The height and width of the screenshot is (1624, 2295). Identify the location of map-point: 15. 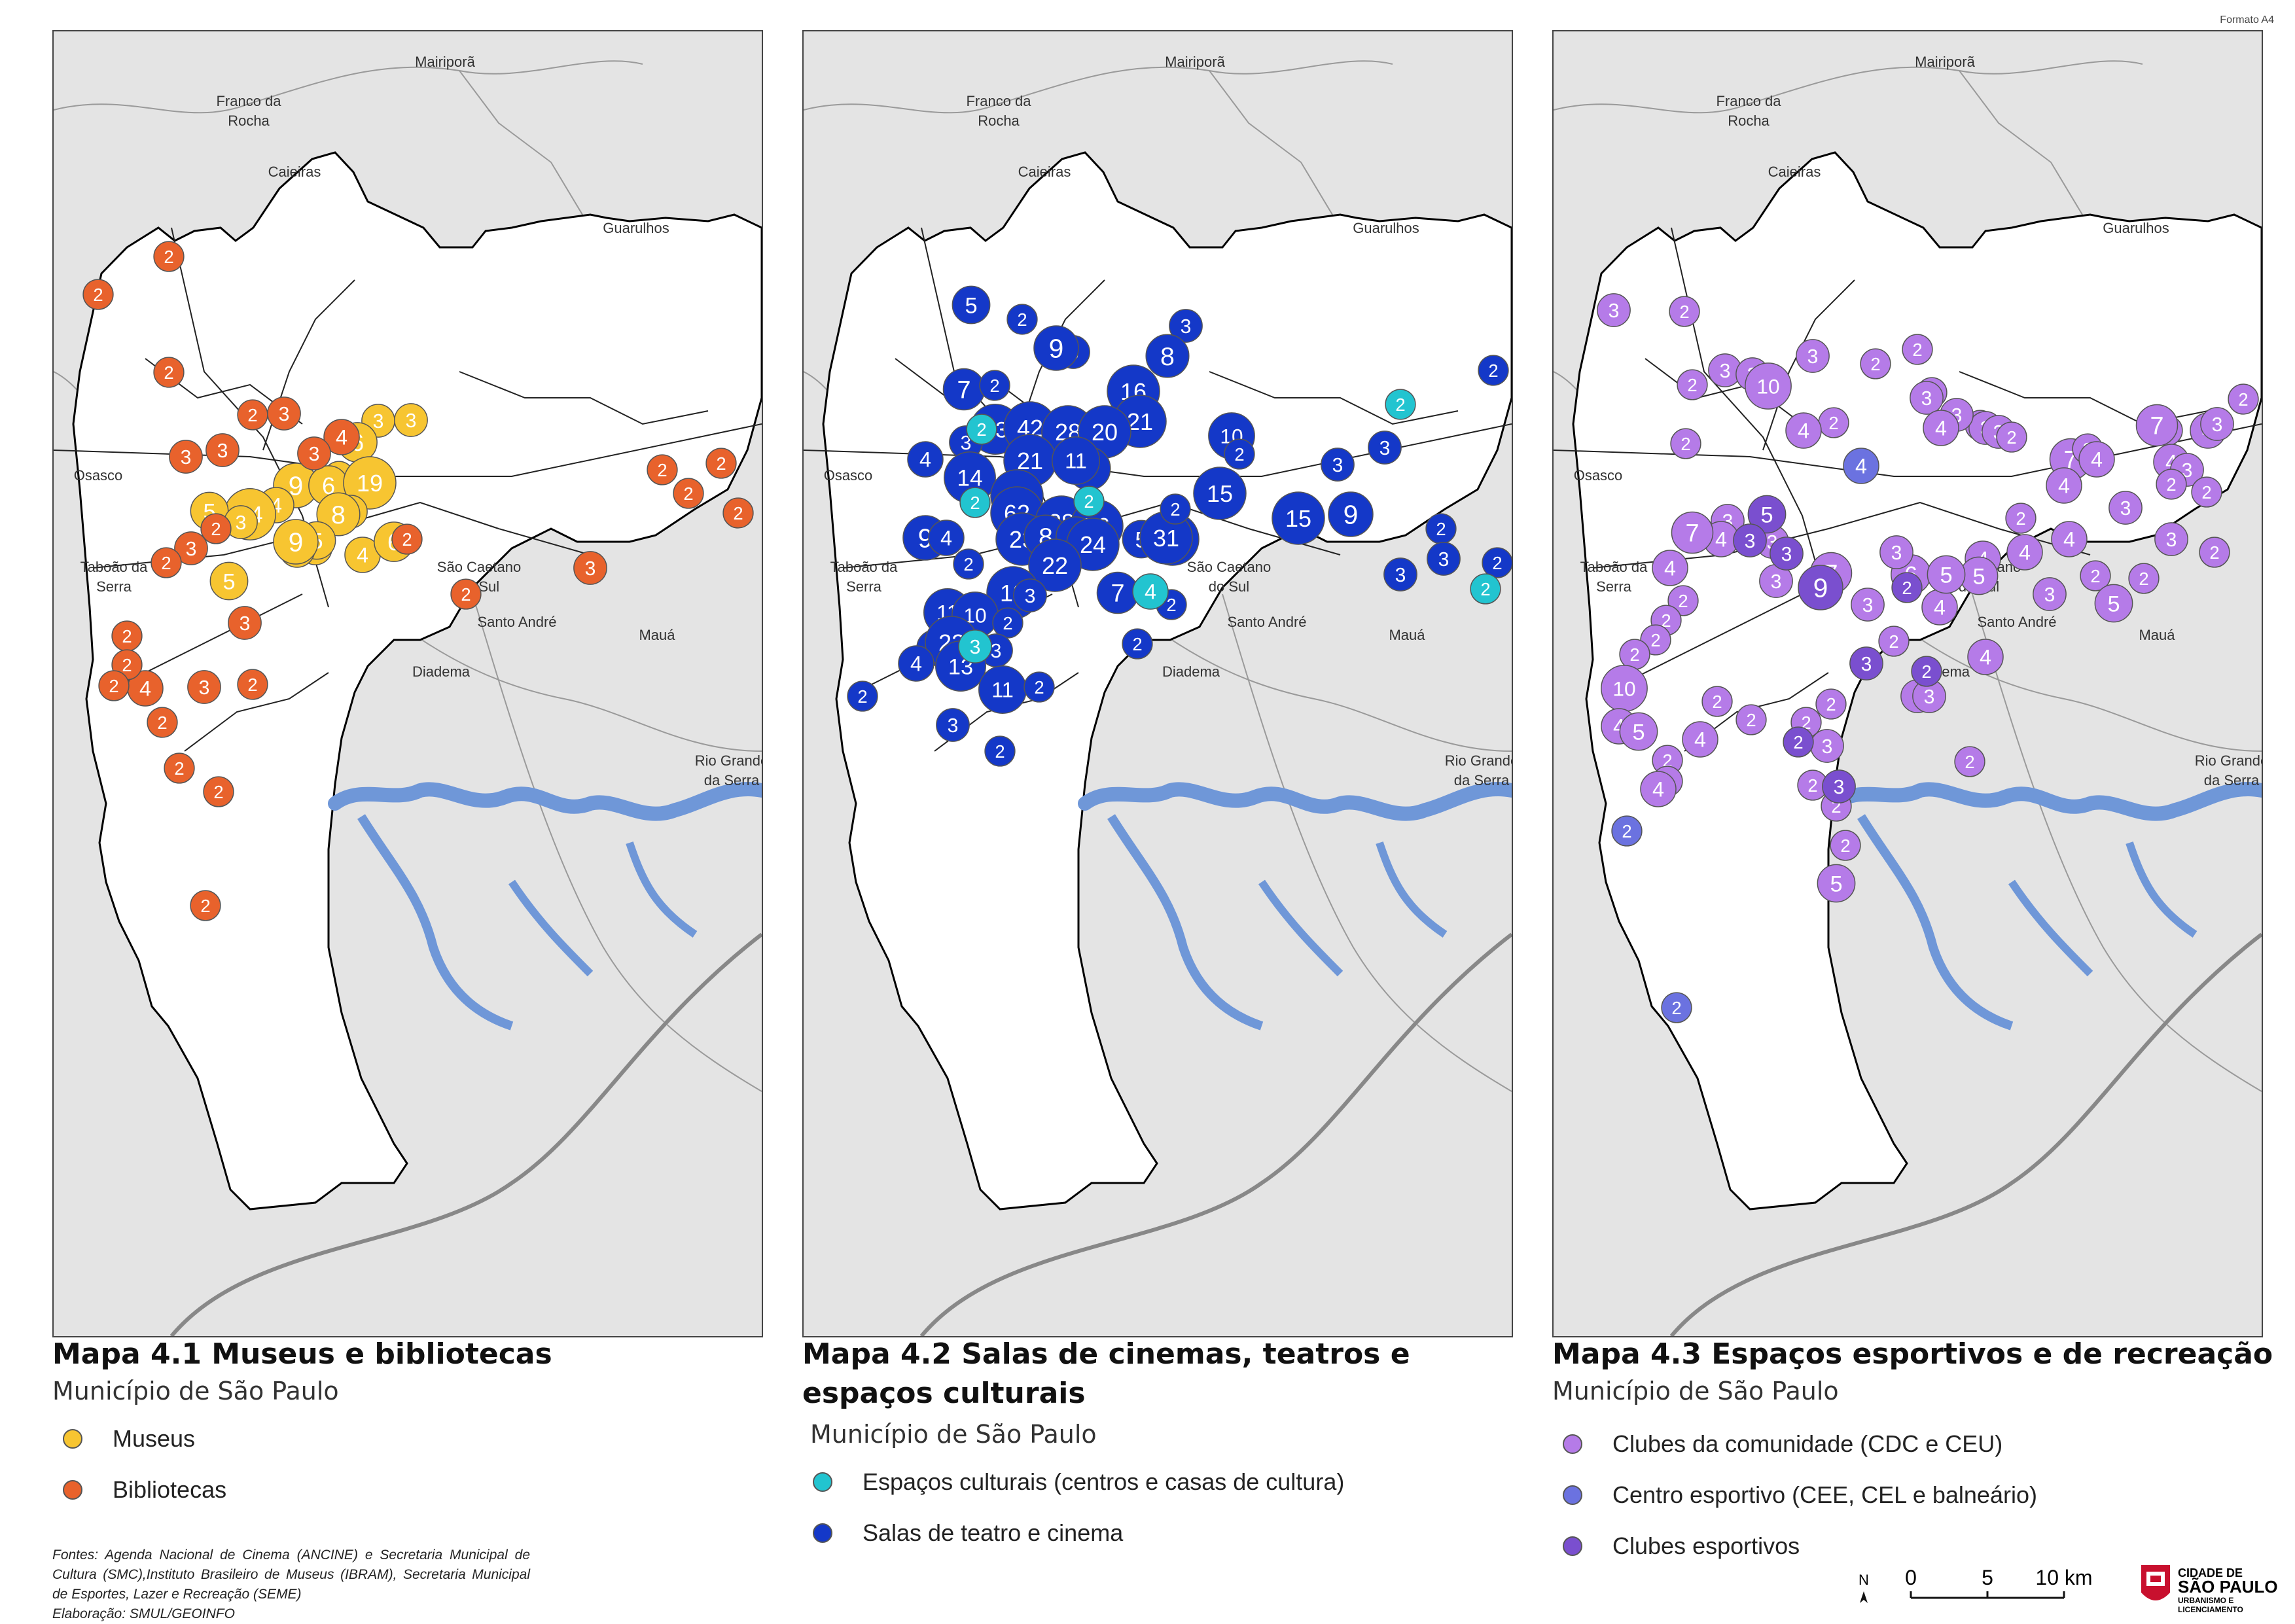
(1298, 518).